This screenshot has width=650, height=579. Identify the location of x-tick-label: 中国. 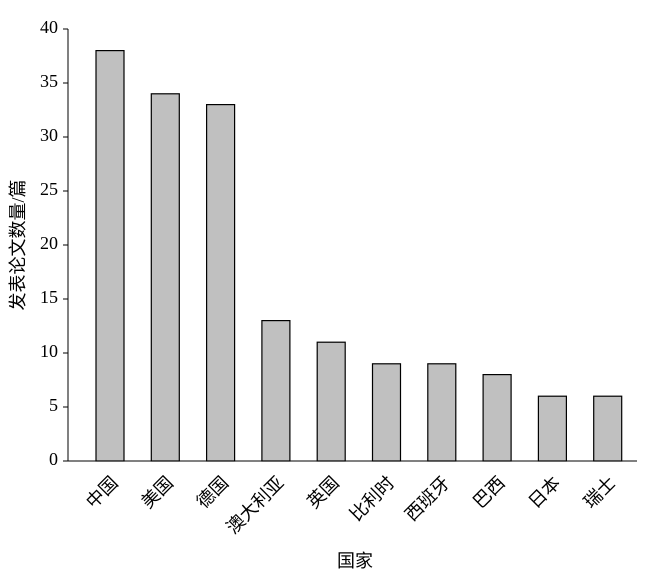
(102, 493).